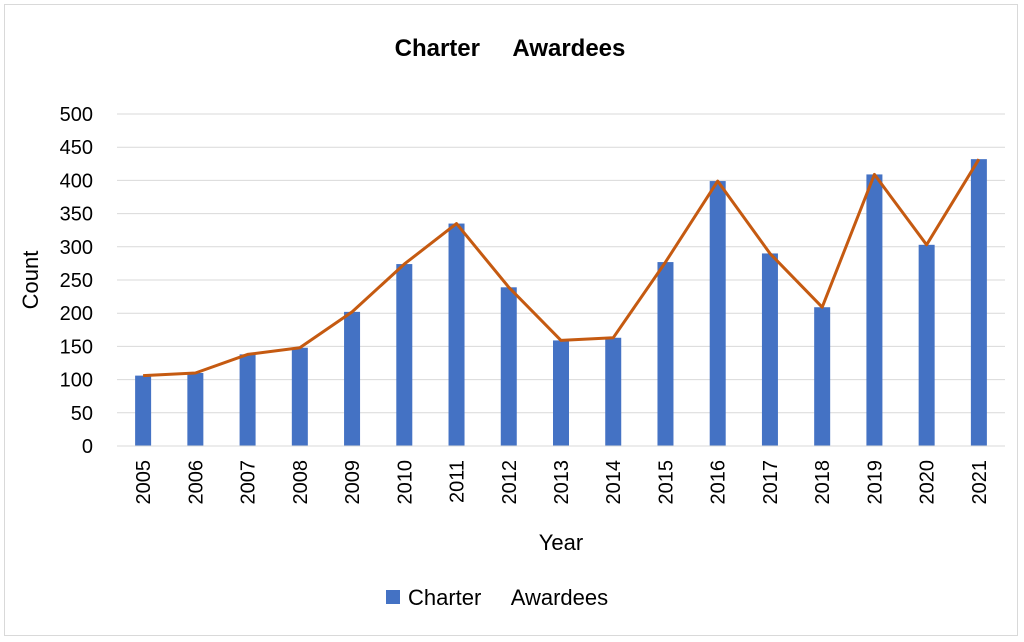 The width and height of the screenshot is (1024, 642). What do you see at coordinates (510, 482) in the screenshot?
I see `x-tick-label: 2012` at bounding box center [510, 482].